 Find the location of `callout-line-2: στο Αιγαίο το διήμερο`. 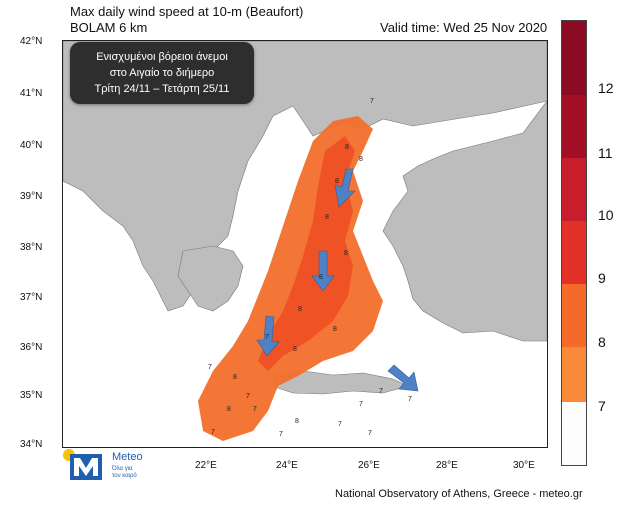

callout-line-2: στο Αιγαίο το διήμερο is located at coordinates (162, 73).